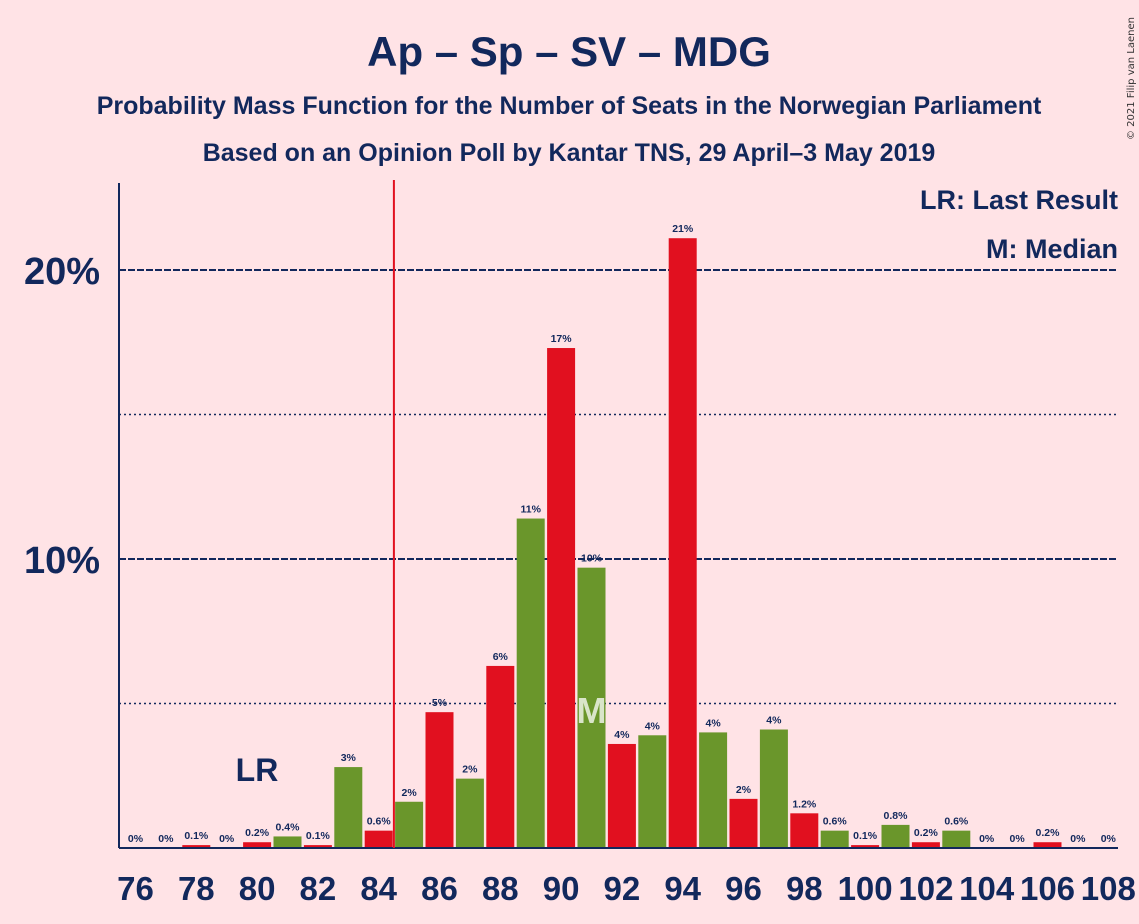 This screenshot has height=924, width=1139. Describe the element at coordinates (804, 804) in the screenshot. I see `bar-label-seat-98: 1.2%` at that location.